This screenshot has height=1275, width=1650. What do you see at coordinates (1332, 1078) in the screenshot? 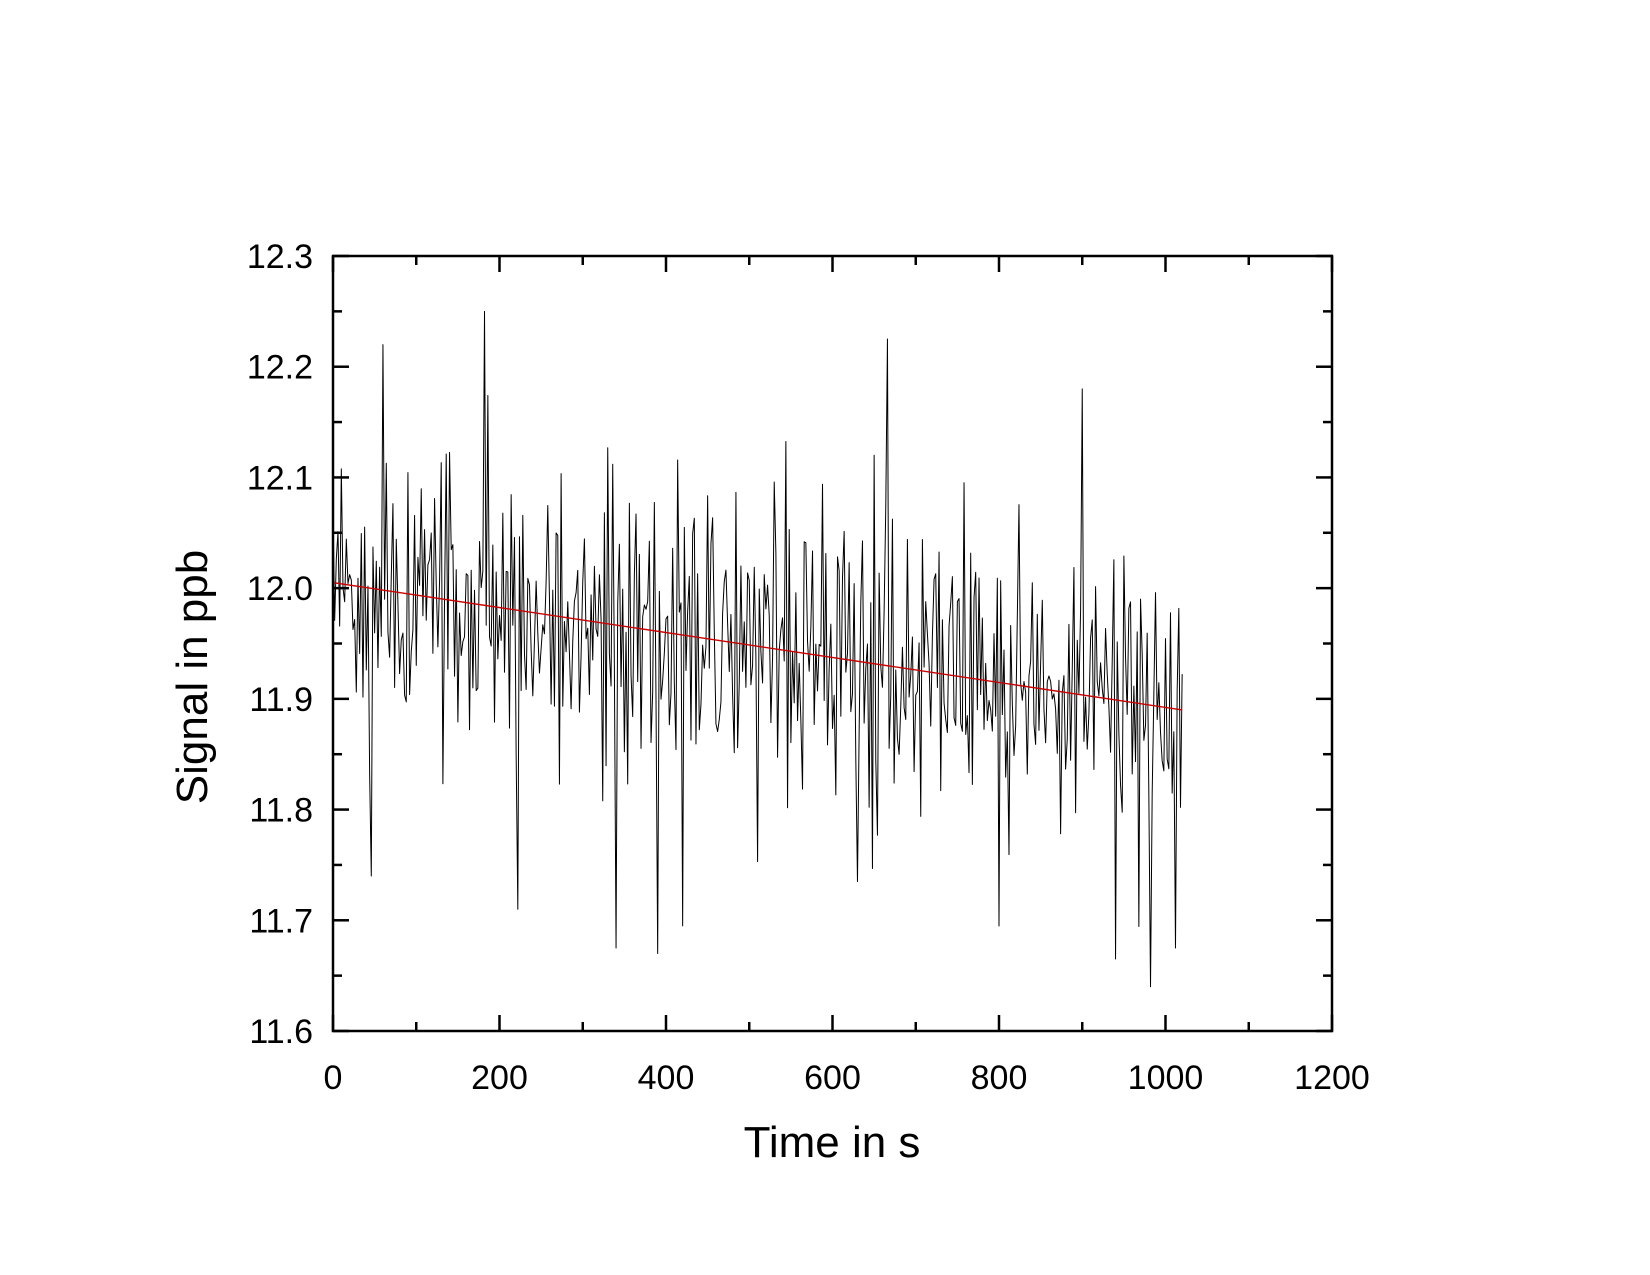
I see `x-tick-label: 1200` at bounding box center [1332, 1078].